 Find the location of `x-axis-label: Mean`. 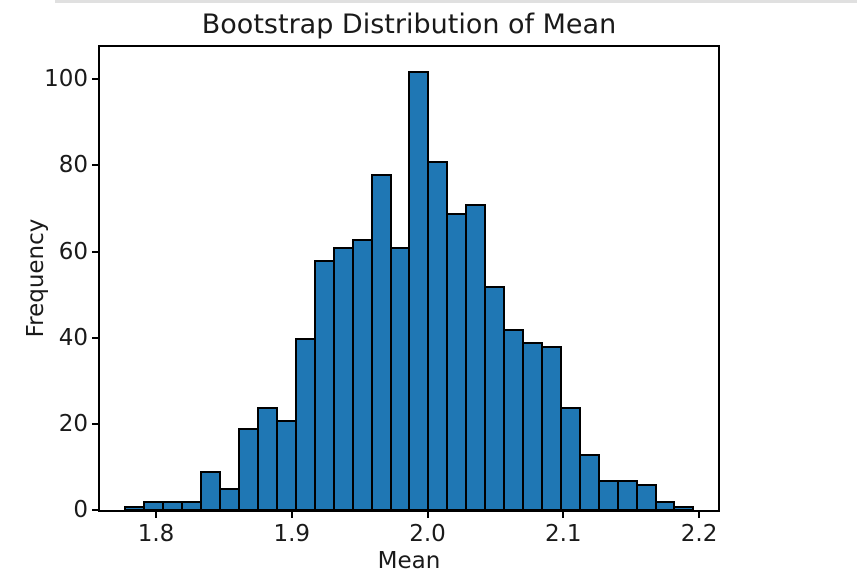

x-axis-label: Mean is located at coordinates (409, 561).